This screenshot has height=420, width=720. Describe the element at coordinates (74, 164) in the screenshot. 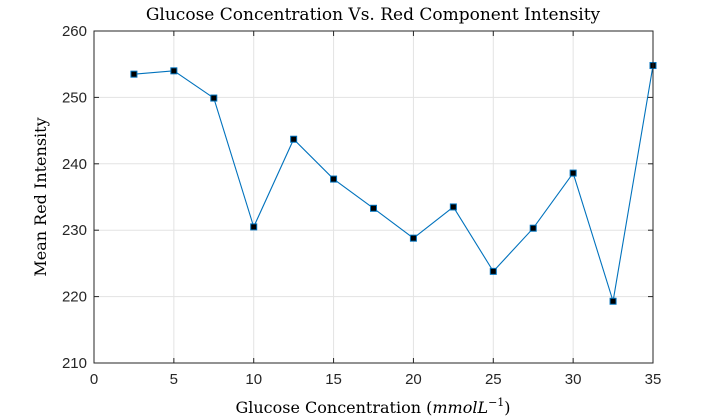

I see `y-tick-label: 240` at that location.